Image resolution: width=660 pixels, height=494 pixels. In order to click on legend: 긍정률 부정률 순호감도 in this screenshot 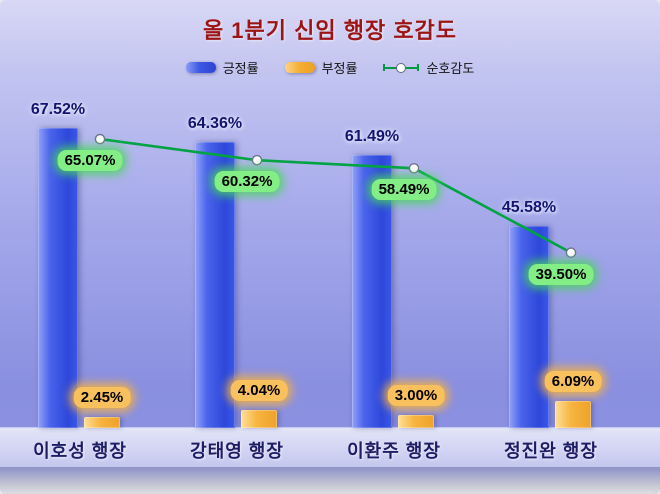, I will do `click(330, 67)`.